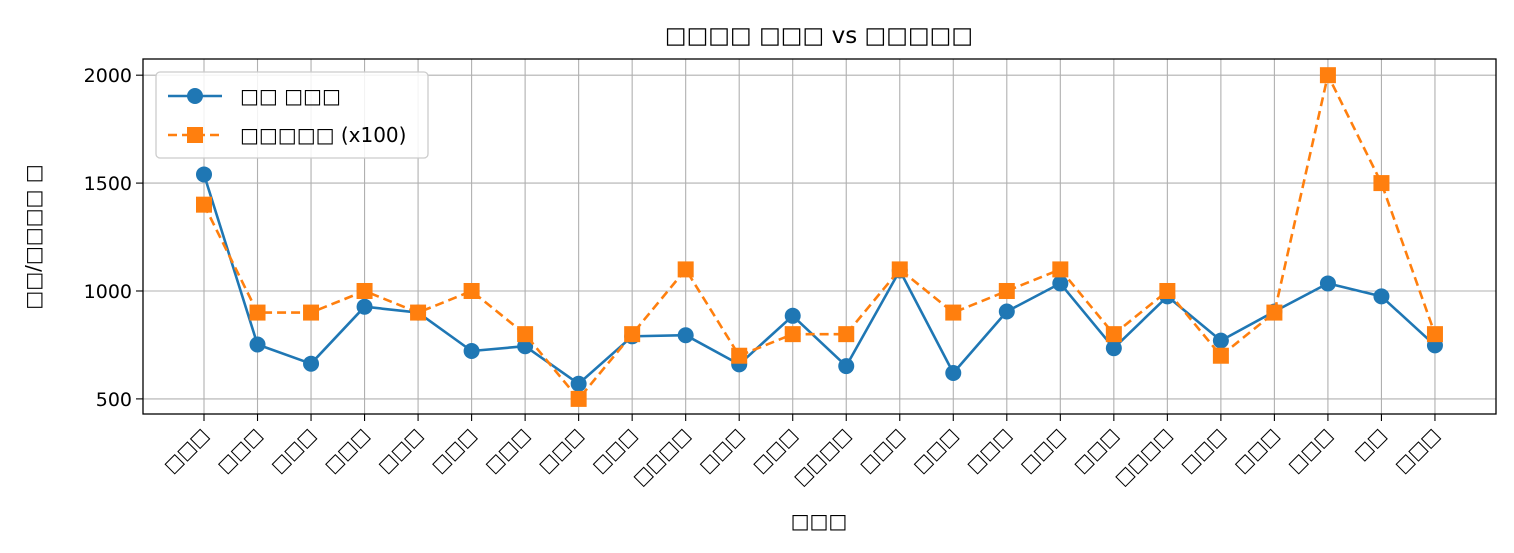  Describe the element at coordinates (108, 76) in the screenshot. I see `y-tick-label: 2000` at that location.